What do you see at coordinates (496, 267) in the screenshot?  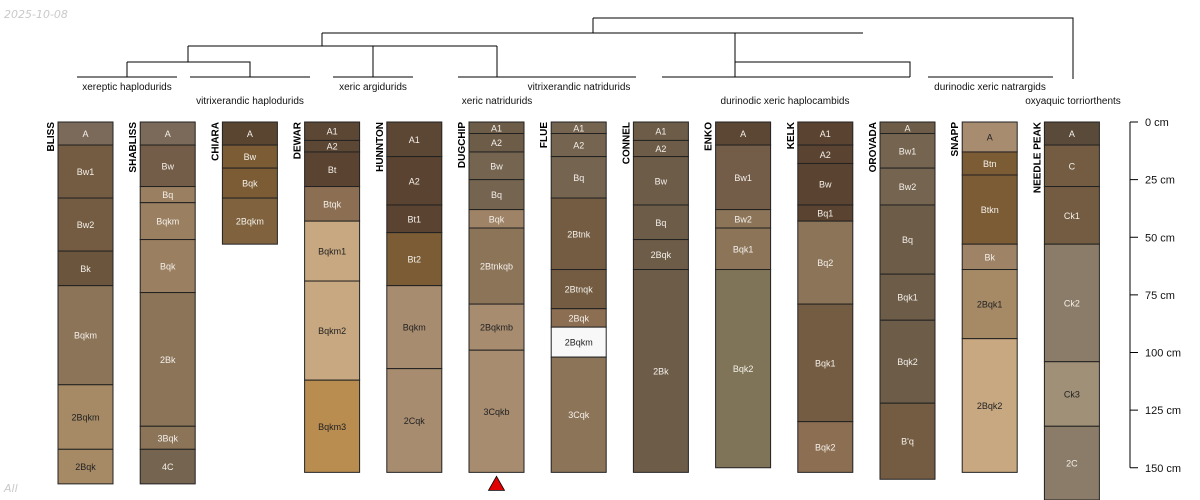 I see `horizon-label: 2Btnkqb` at bounding box center [496, 267].